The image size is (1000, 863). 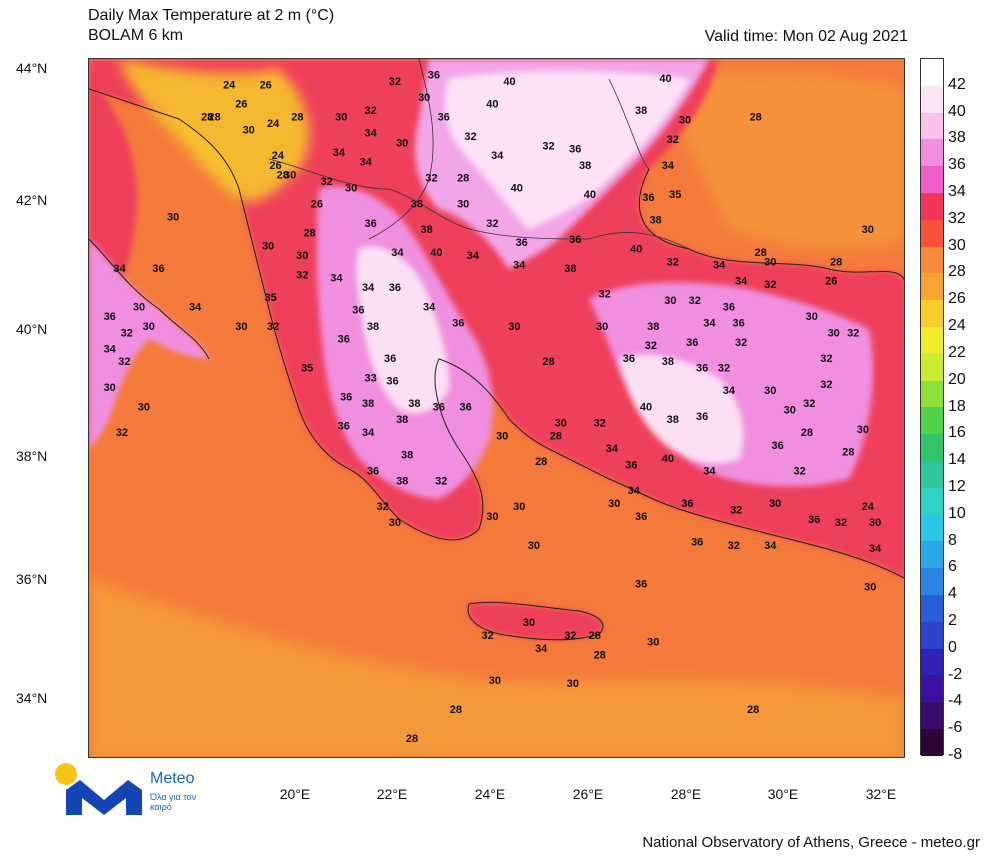 What do you see at coordinates (776, 161) in the screenshot?
I see `black-sea-zone` at bounding box center [776, 161].